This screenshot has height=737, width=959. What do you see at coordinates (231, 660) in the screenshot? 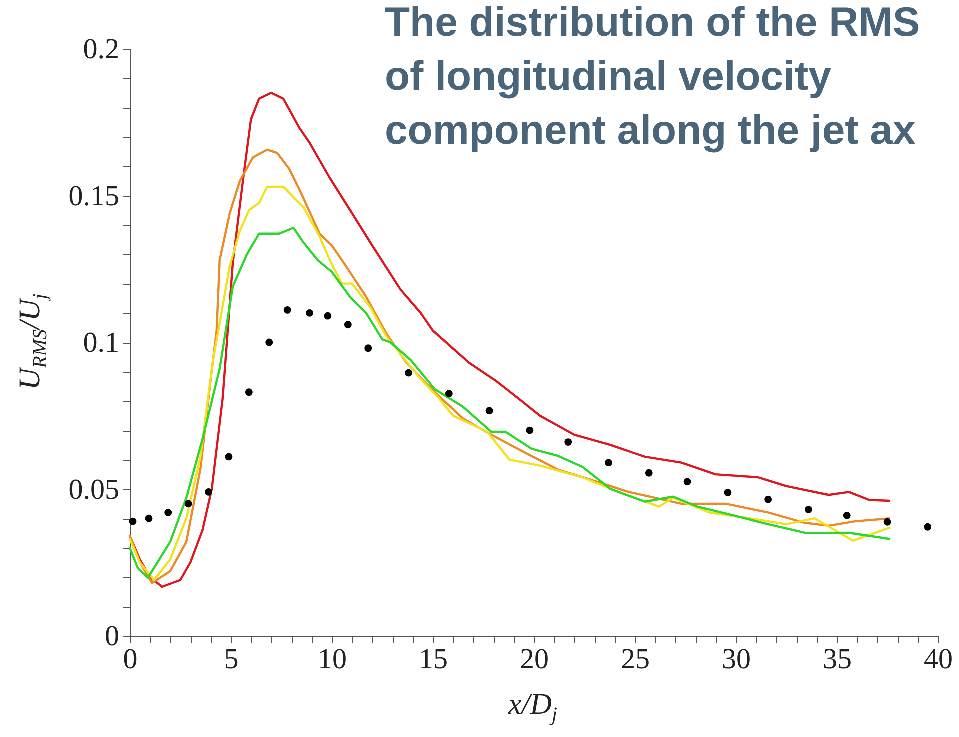
I see `x-tick-label: 5` at bounding box center [231, 660].